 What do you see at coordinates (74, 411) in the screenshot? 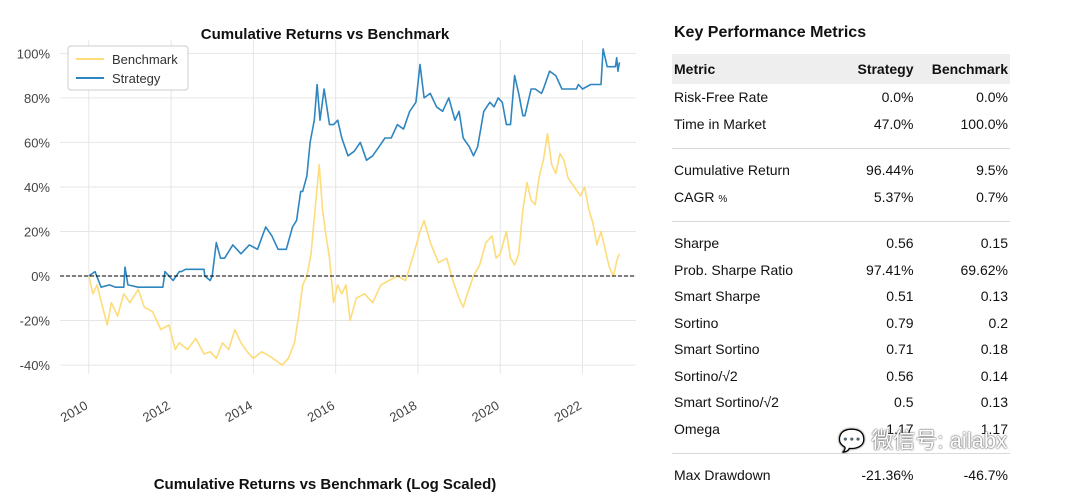
I see `x-tick-label: 2010` at bounding box center [74, 411].